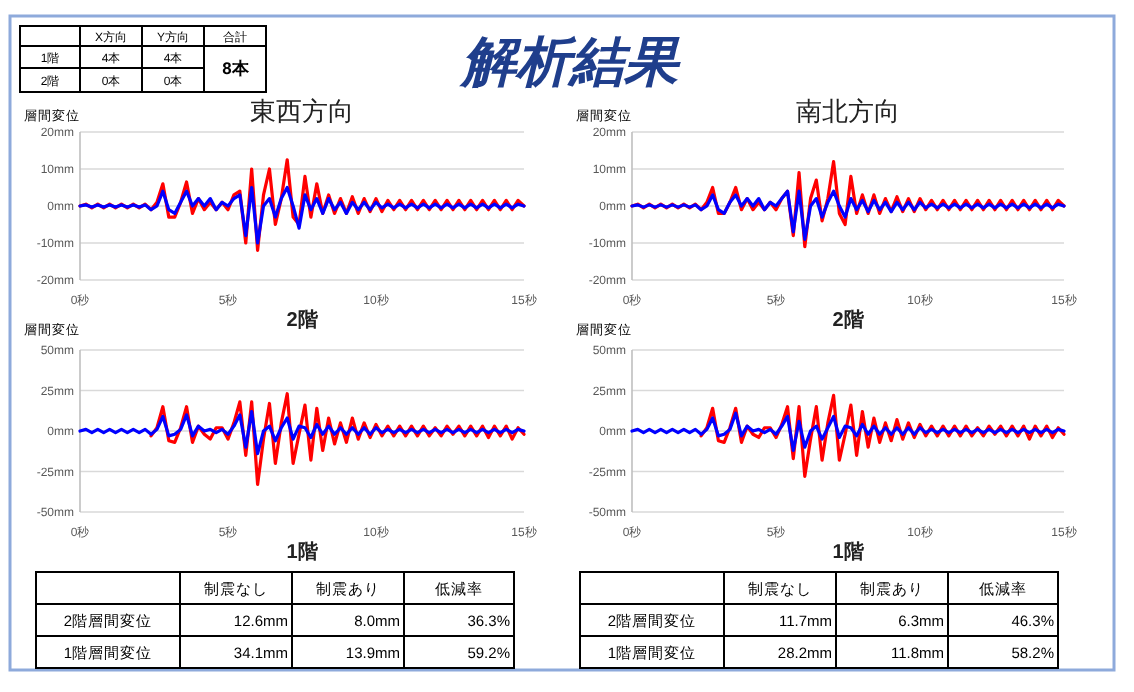 The width and height of the screenshot is (1134, 692). What do you see at coordinates (302, 111) in the screenshot?
I see `chart-title: 東西方向` at bounding box center [302, 111].